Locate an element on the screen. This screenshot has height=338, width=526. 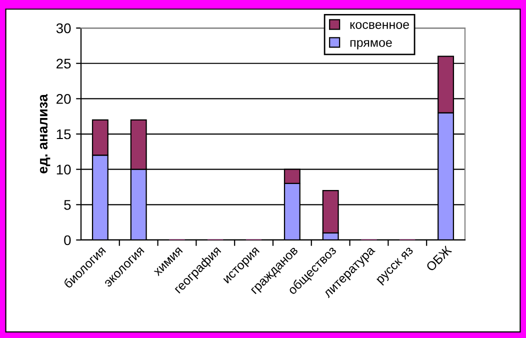
y-tick-label: 30 is located at coordinates (63, 28).